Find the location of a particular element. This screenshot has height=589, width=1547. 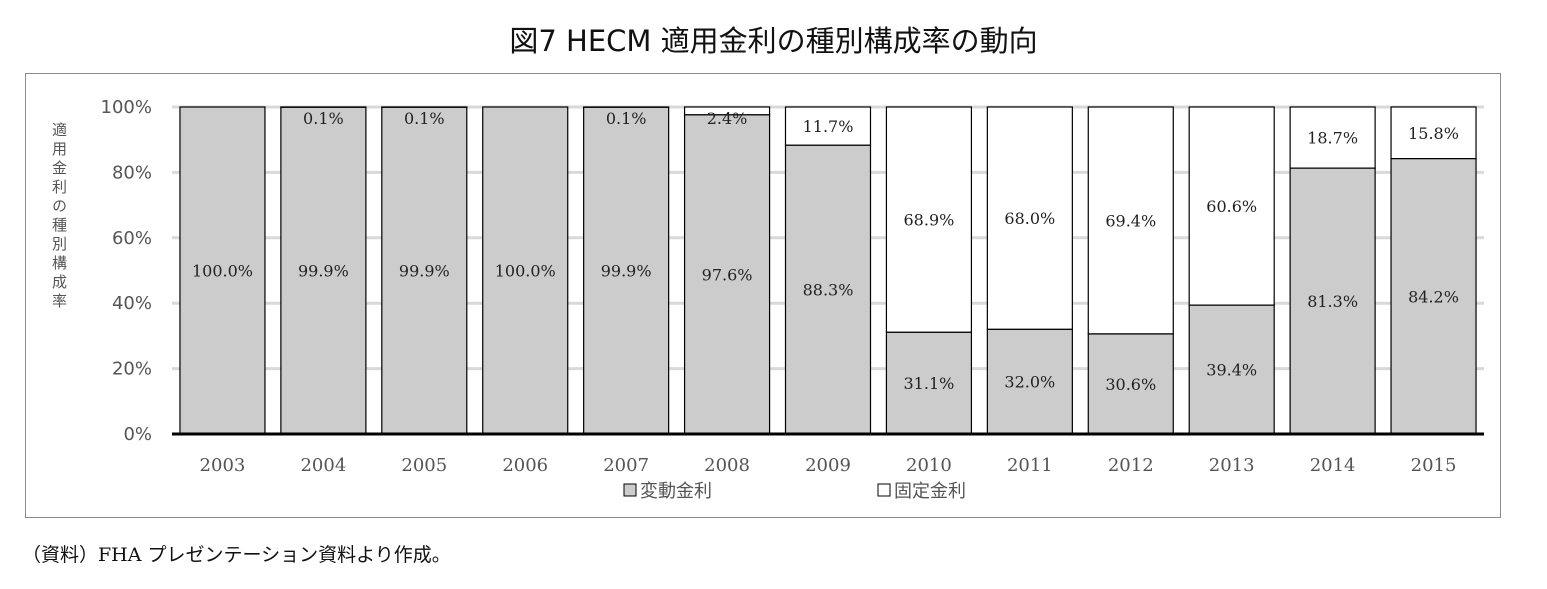

data-label-variable: 97.6% is located at coordinates (727, 274).